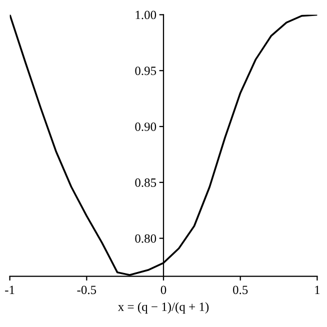  I want to click on x-tick-label: 1, so click(317, 290).